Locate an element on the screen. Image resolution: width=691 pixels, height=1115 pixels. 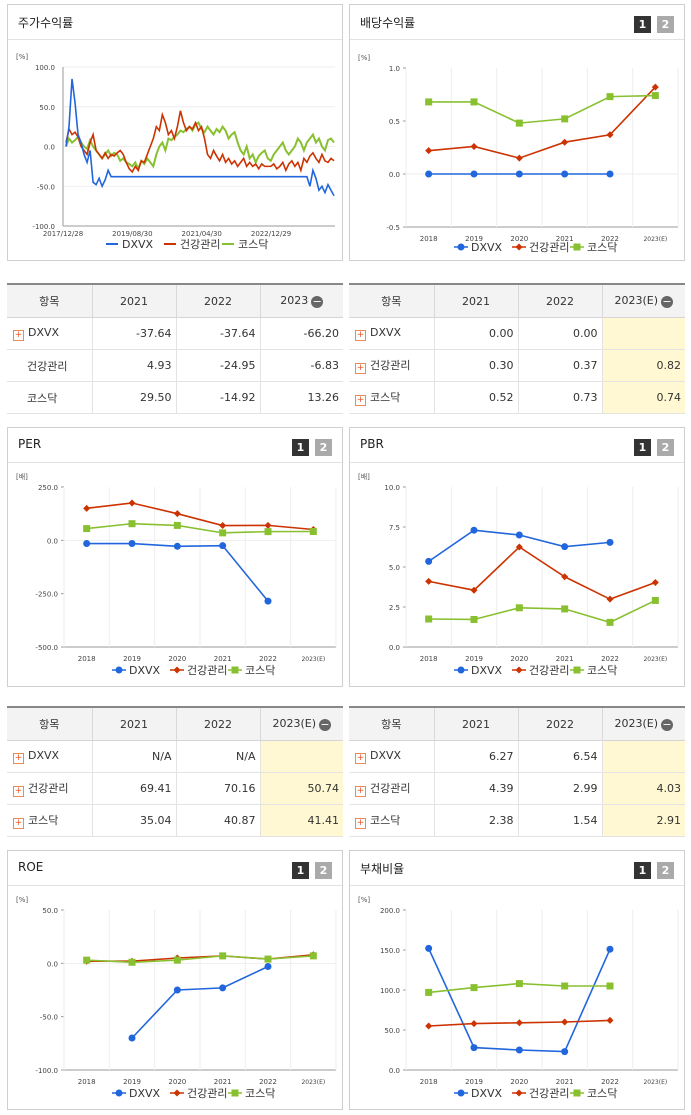
header-label: 항목 is located at coordinates (391, 724).